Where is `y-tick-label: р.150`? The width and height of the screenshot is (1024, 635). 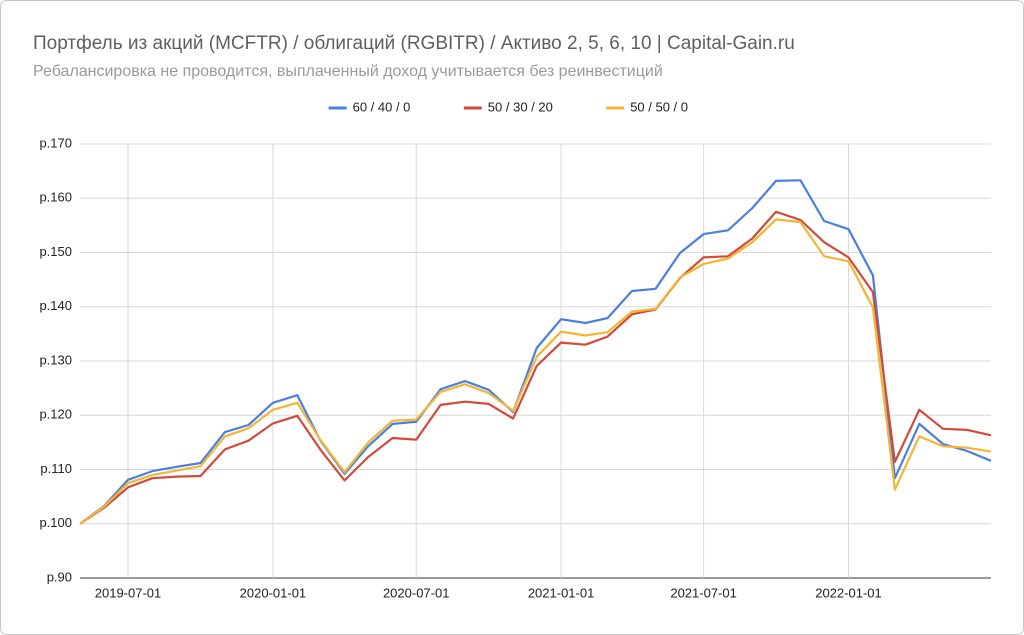 y-tick-label: р.150 is located at coordinates (55, 251).